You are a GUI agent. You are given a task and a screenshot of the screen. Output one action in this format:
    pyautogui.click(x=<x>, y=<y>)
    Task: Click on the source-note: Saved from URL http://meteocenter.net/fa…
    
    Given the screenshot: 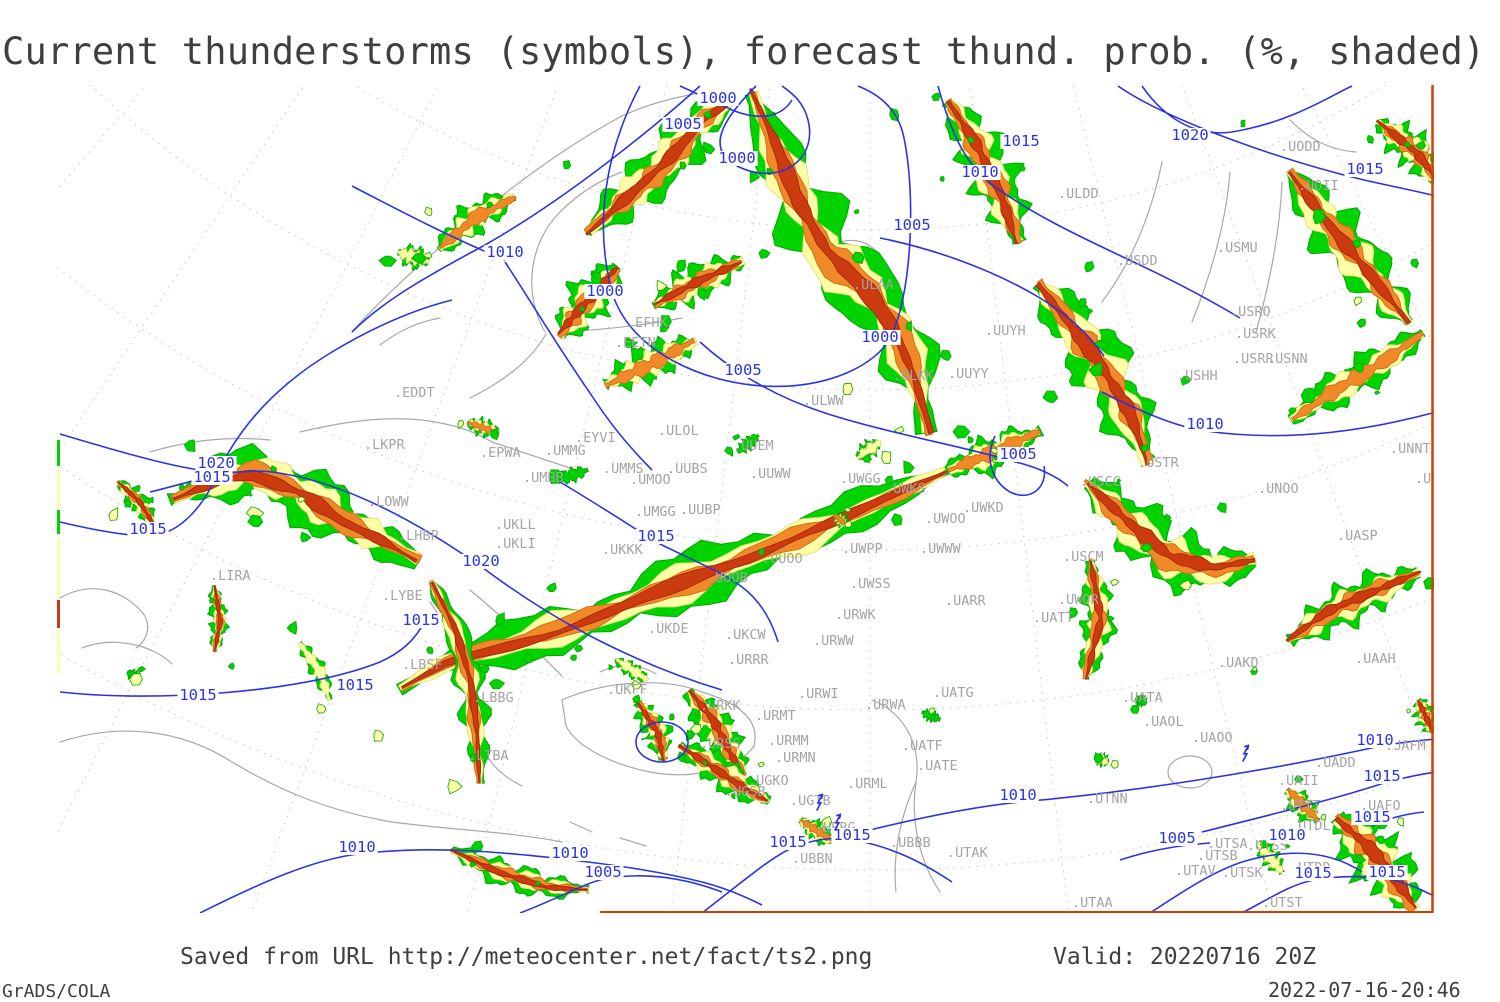 What is the action you would take?
    pyautogui.click(x=526, y=957)
    